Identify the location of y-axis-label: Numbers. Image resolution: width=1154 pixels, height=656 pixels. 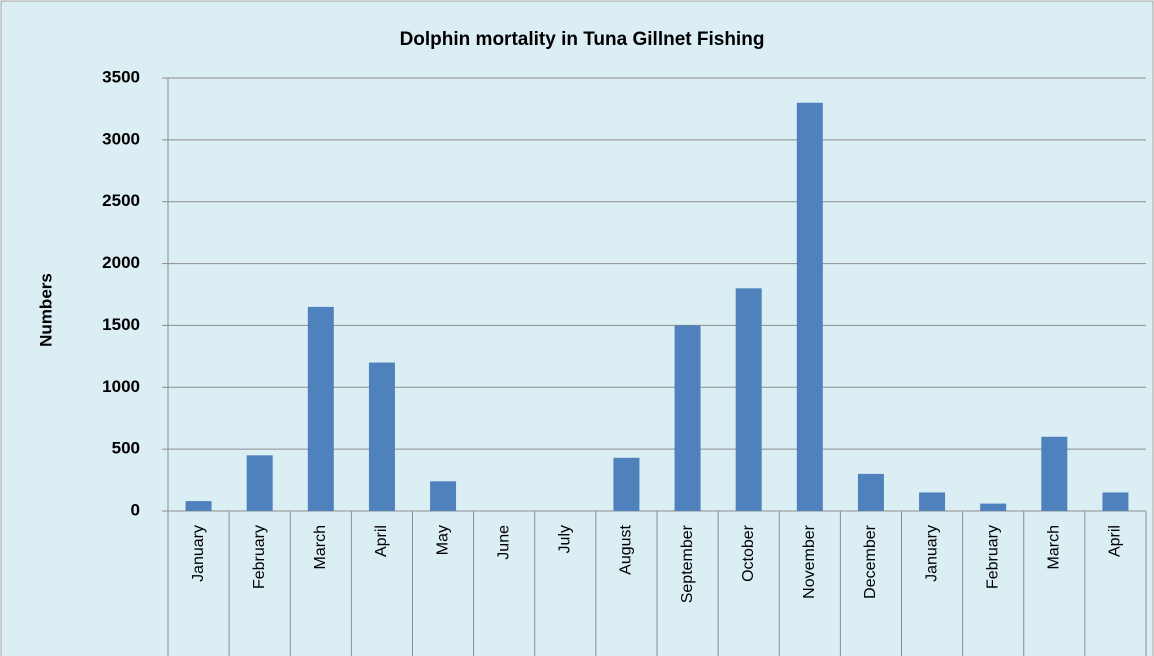
(45, 310).